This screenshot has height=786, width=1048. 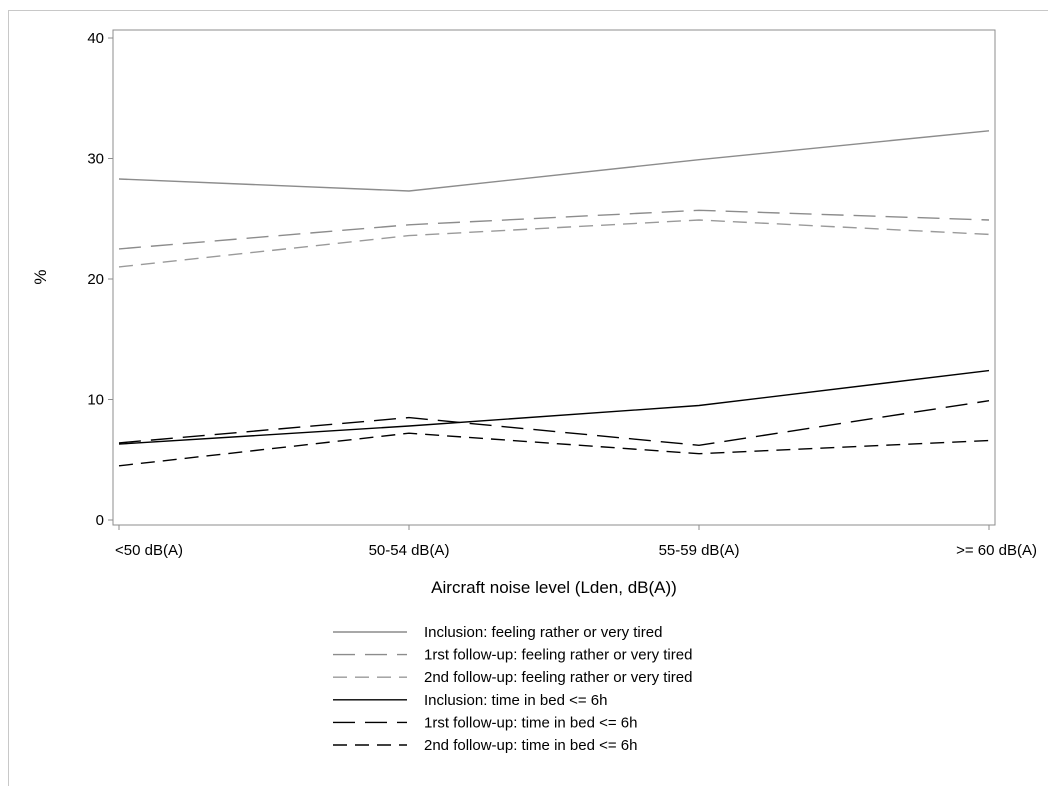 What do you see at coordinates (149, 550) in the screenshot?
I see `x-tick-label: <50 dB(A)` at bounding box center [149, 550].